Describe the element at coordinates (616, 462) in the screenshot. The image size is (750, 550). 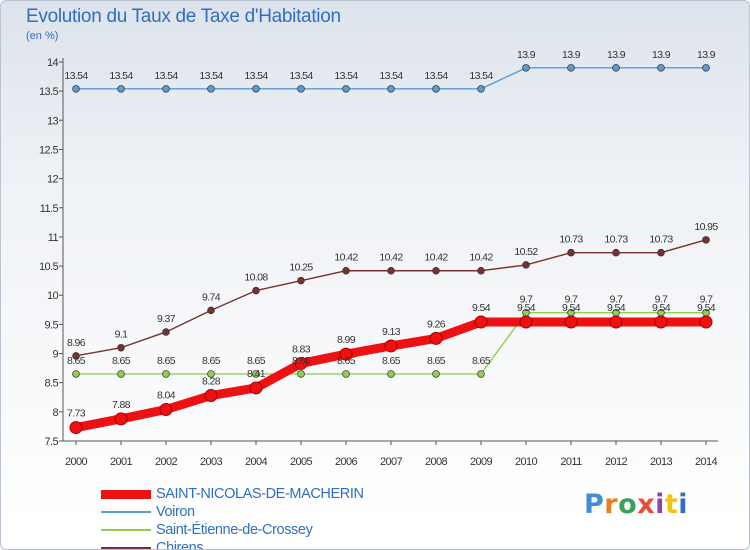
I see `x-tick-label: 2012` at that location.